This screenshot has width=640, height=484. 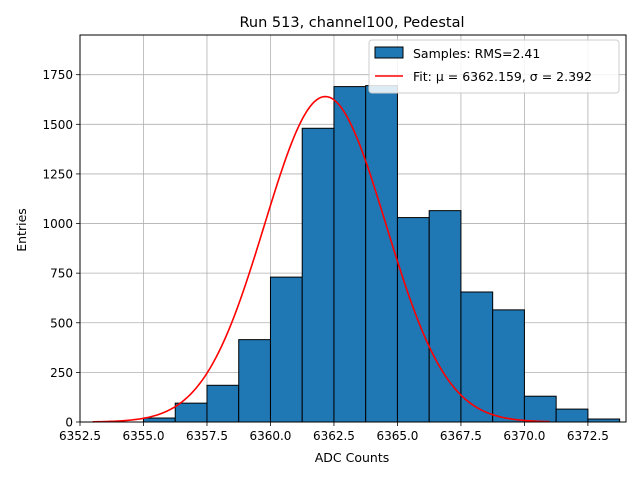 I want to click on y-tick-label: 750, so click(x=61, y=274).